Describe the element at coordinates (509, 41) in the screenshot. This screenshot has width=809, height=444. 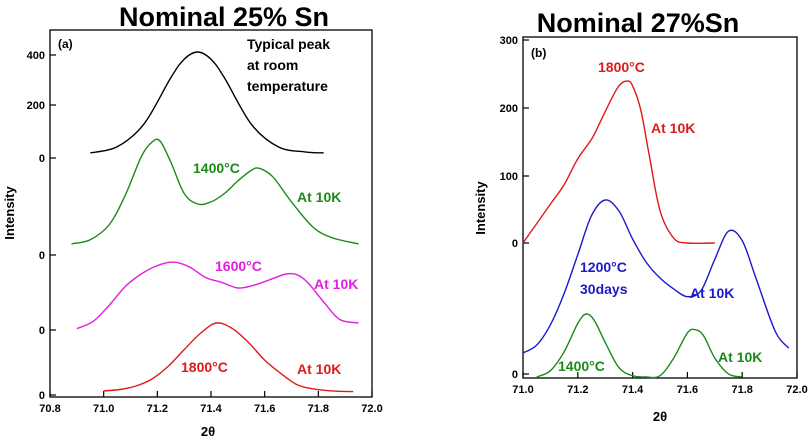
I see `panel-b-y-tick-label: 300` at that location.